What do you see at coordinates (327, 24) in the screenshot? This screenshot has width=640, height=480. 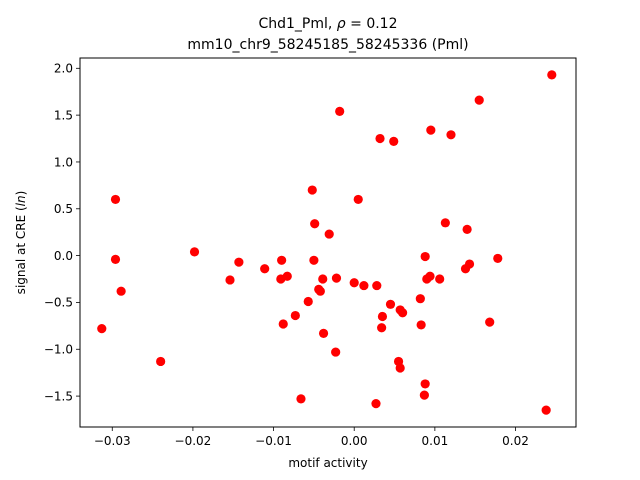 I see `chart-title: Chd1_Pml, ρ = 0.12` at bounding box center [327, 24].